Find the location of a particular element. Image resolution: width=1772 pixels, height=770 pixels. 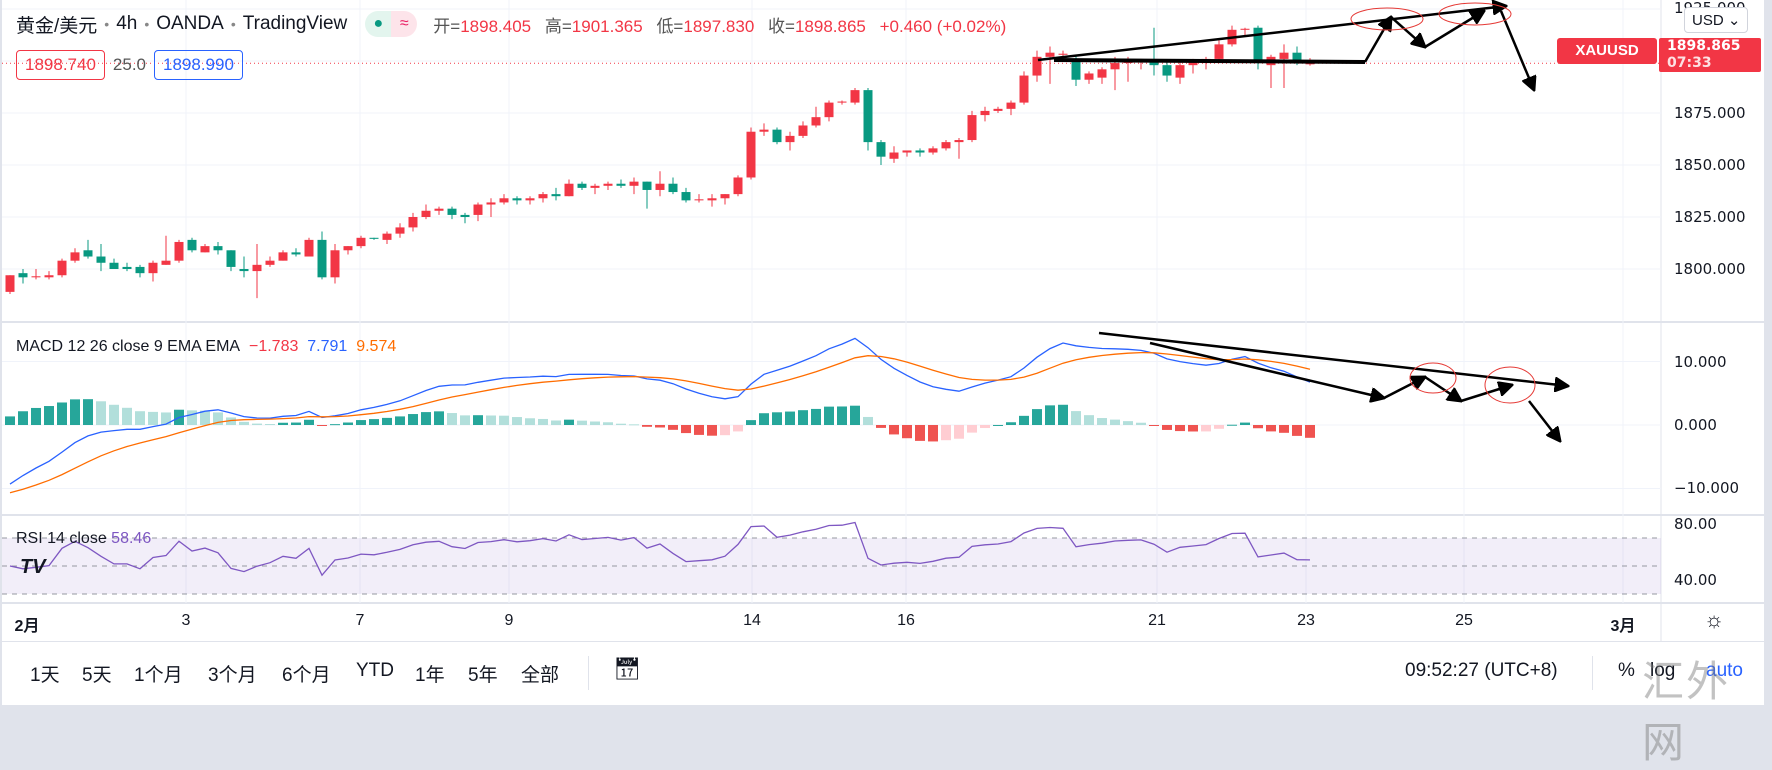

last-price-label: 1898.865 07:33 is located at coordinates (1710, 55).